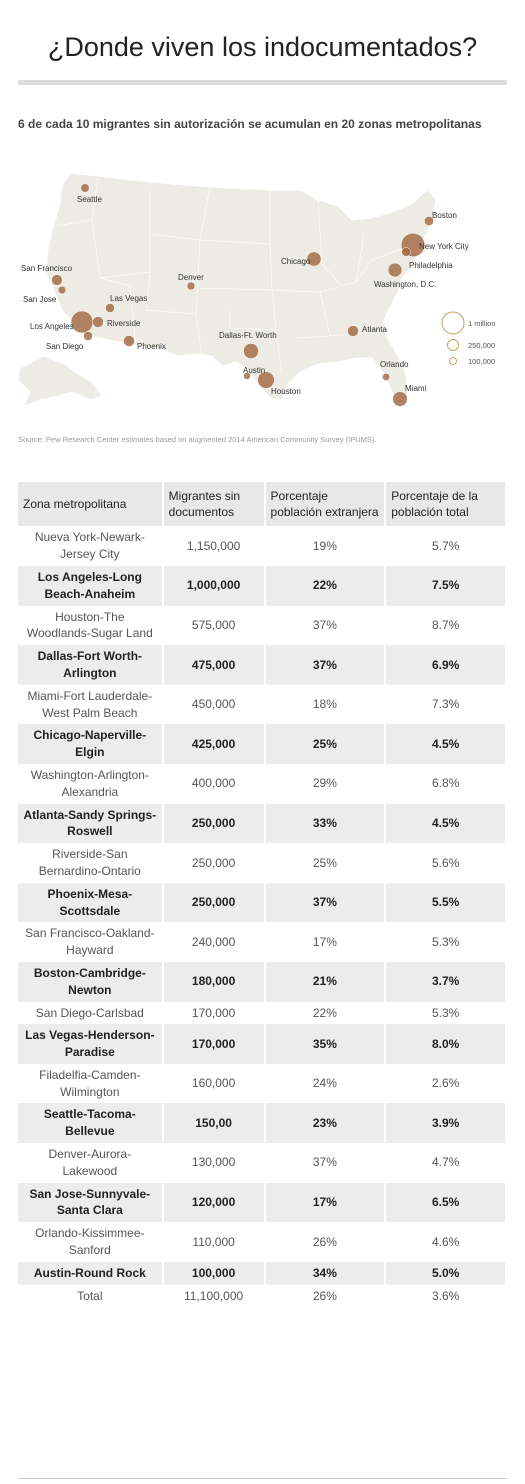 The width and height of the screenshot is (525, 1484). I want to click on cell: 240,000, so click(214, 942).